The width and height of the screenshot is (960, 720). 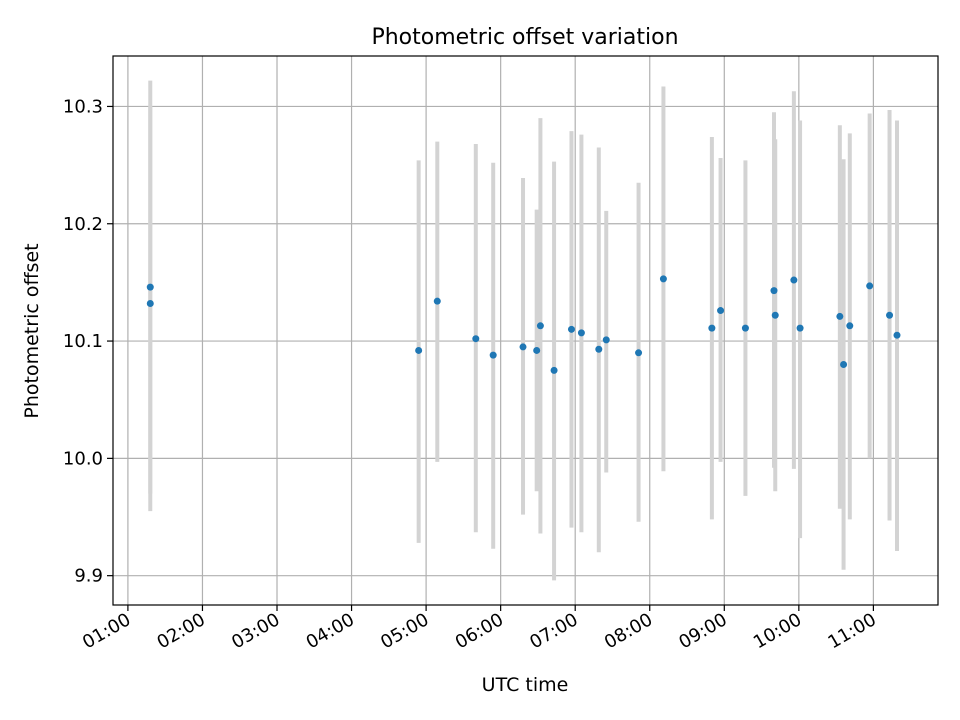 I want to click on x-tick-label: 05:00, so click(x=404, y=631).